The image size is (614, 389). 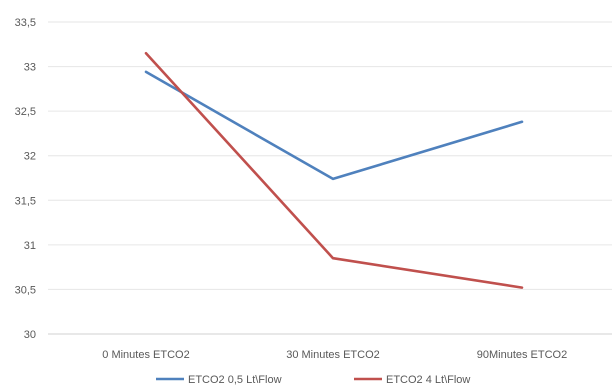 I want to click on y-tick-label: 31,5, so click(x=25, y=201).